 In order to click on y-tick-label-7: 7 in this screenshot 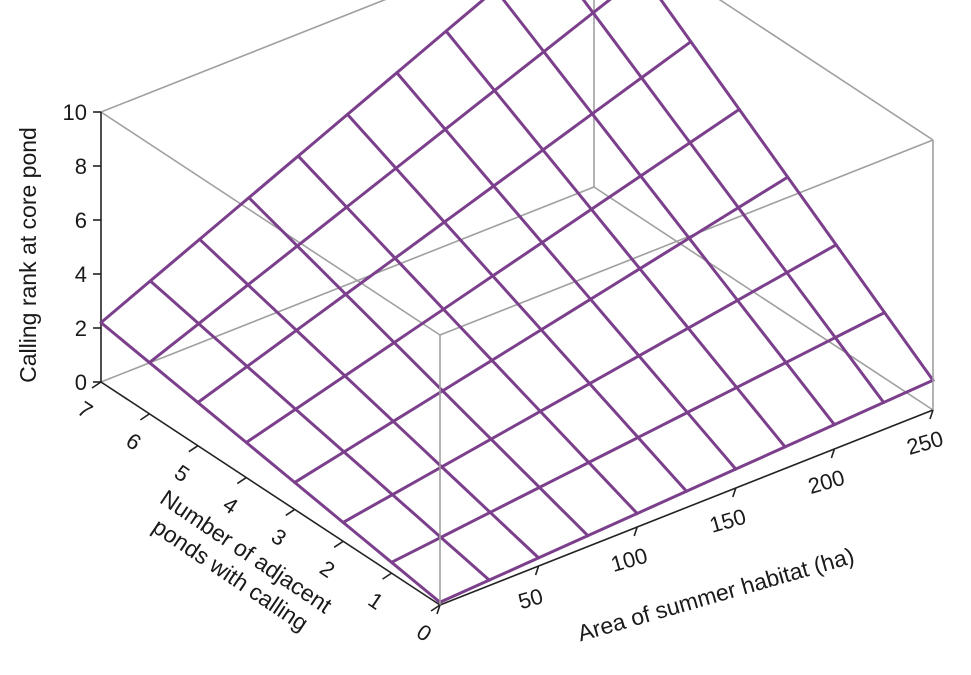, I will do `click(85, 410)`.